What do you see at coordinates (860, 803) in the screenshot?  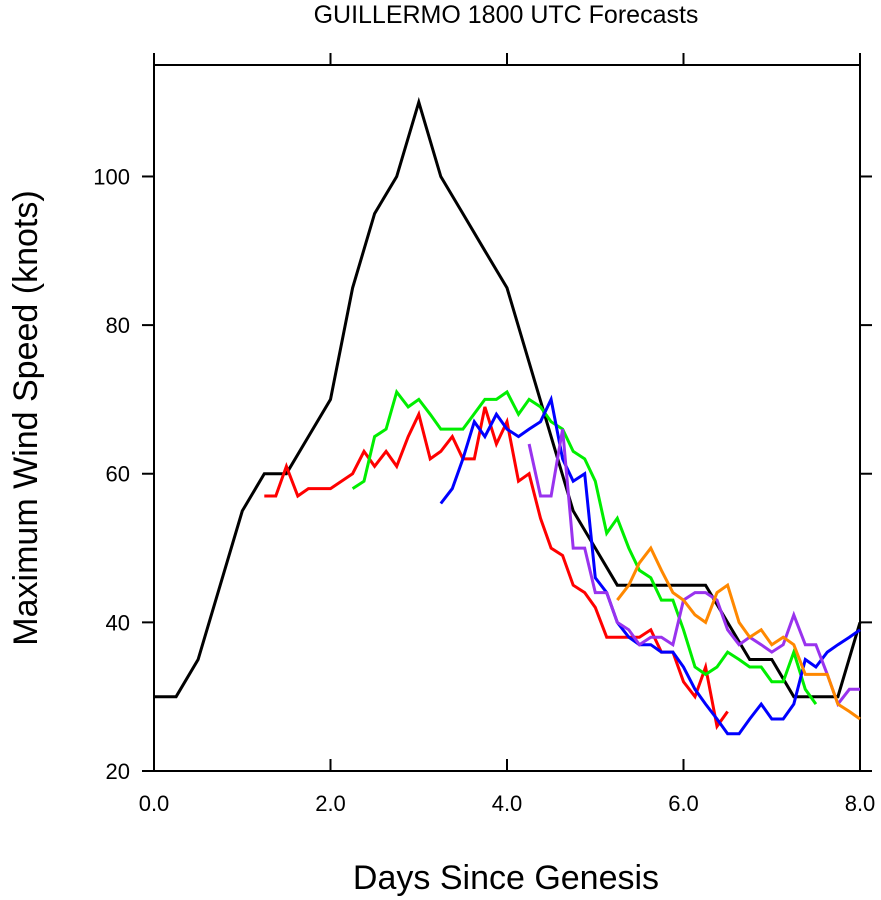 I see `x-tick-label: 8.0` at bounding box center [860, 803].